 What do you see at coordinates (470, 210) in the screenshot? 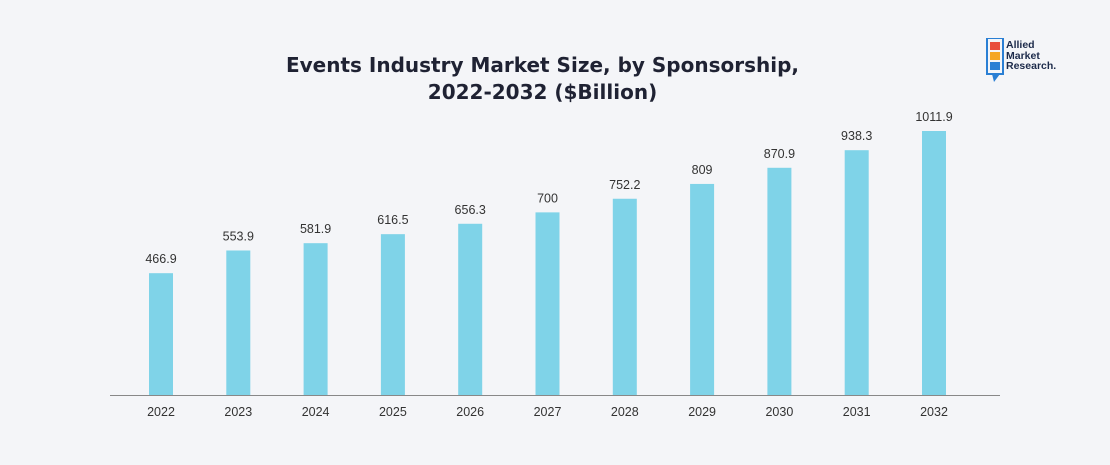
I see `data-label-2026: 656.3` at bounding box center [470, 210].